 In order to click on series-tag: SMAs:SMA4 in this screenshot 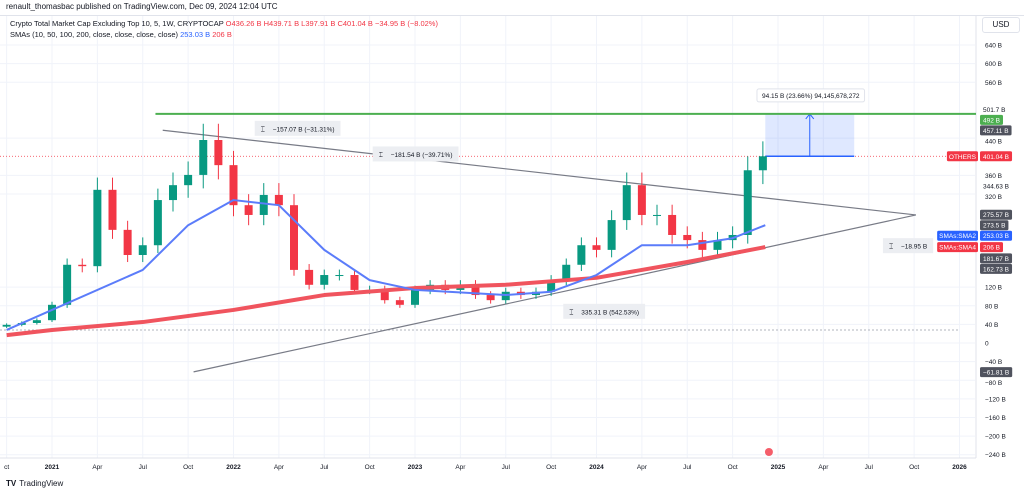, I will do `click(957, 248)`.